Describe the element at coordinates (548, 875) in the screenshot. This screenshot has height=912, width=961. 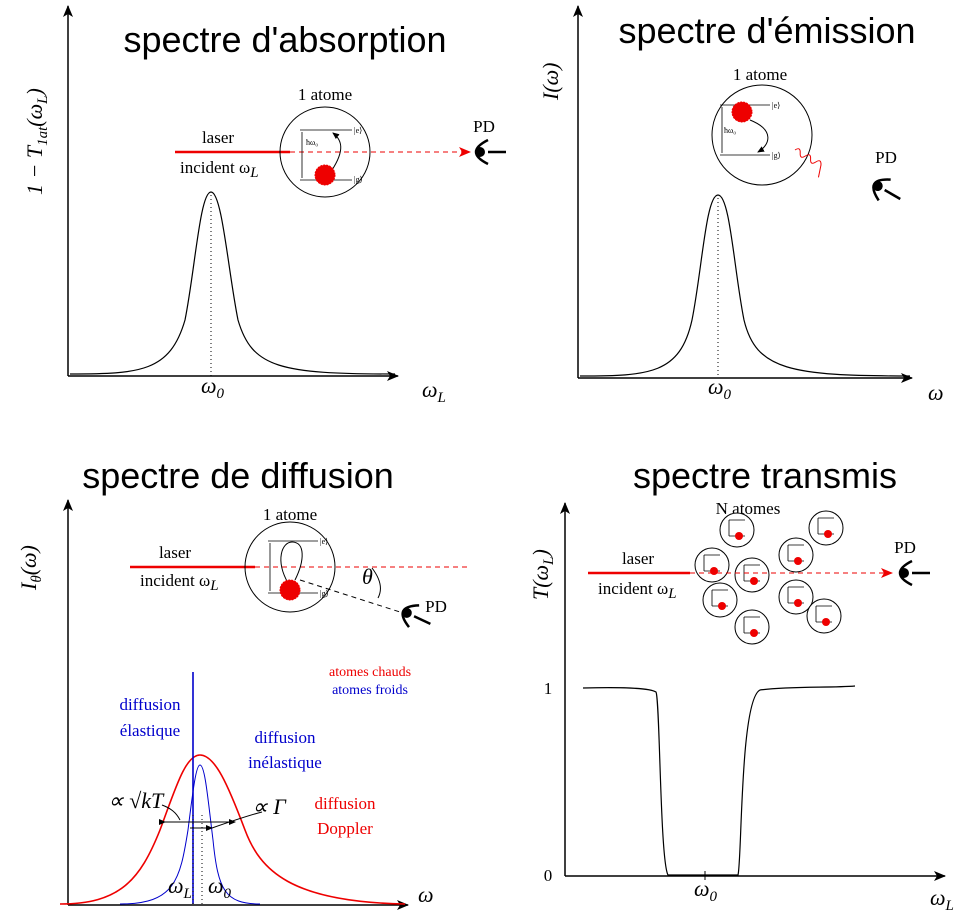
I see `y-tick: 0` at that location.